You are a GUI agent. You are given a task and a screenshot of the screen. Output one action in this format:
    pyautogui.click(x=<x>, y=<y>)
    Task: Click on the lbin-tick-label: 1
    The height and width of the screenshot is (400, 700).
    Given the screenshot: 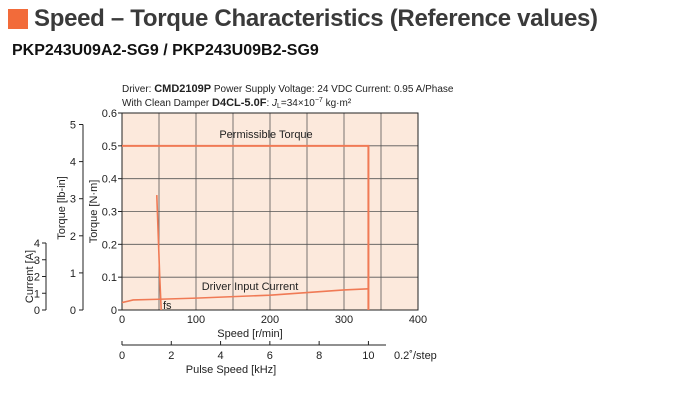 What is the action you would take?
    pyautogui.click(x=73, y=274)
    